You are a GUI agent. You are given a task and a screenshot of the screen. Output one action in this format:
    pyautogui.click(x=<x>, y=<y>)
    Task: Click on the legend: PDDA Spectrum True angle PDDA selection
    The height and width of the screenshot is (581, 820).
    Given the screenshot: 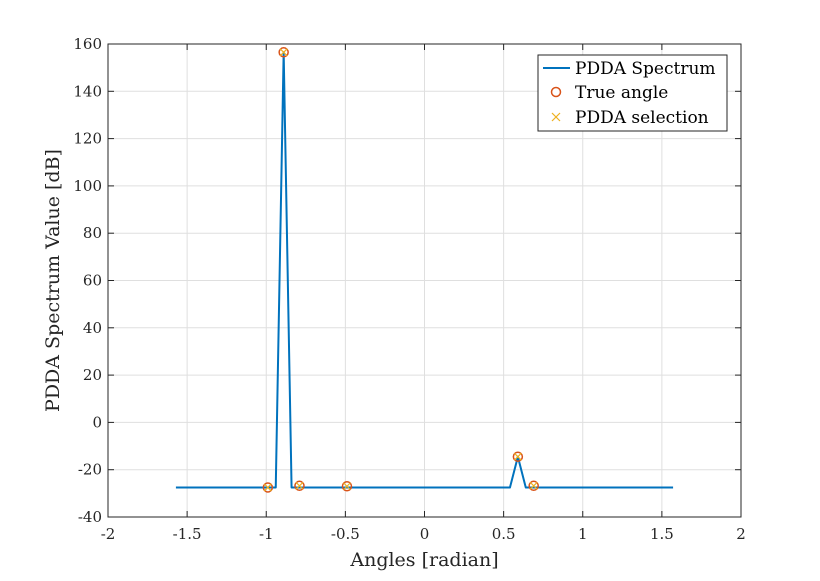 What is the action you would take?
    pyautogui.click(x=632, y=93)
    